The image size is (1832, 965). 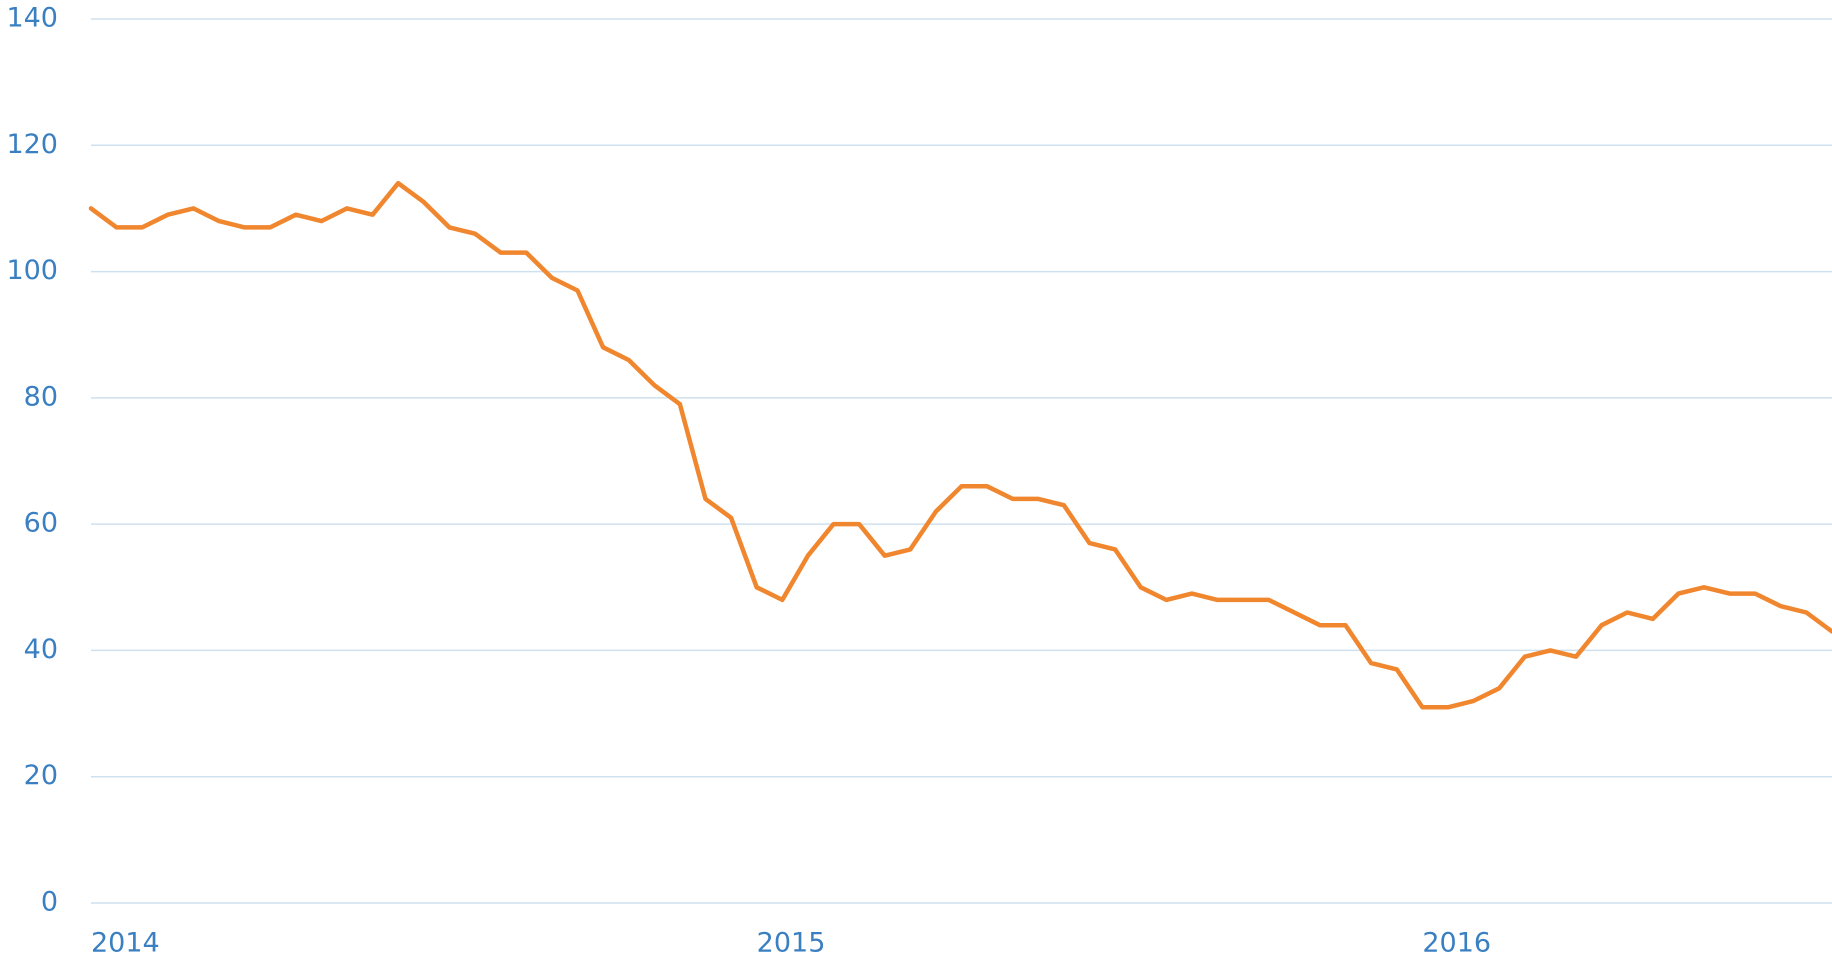 I want to click on x-tick-label: 2015, so click(x=791, y=943).